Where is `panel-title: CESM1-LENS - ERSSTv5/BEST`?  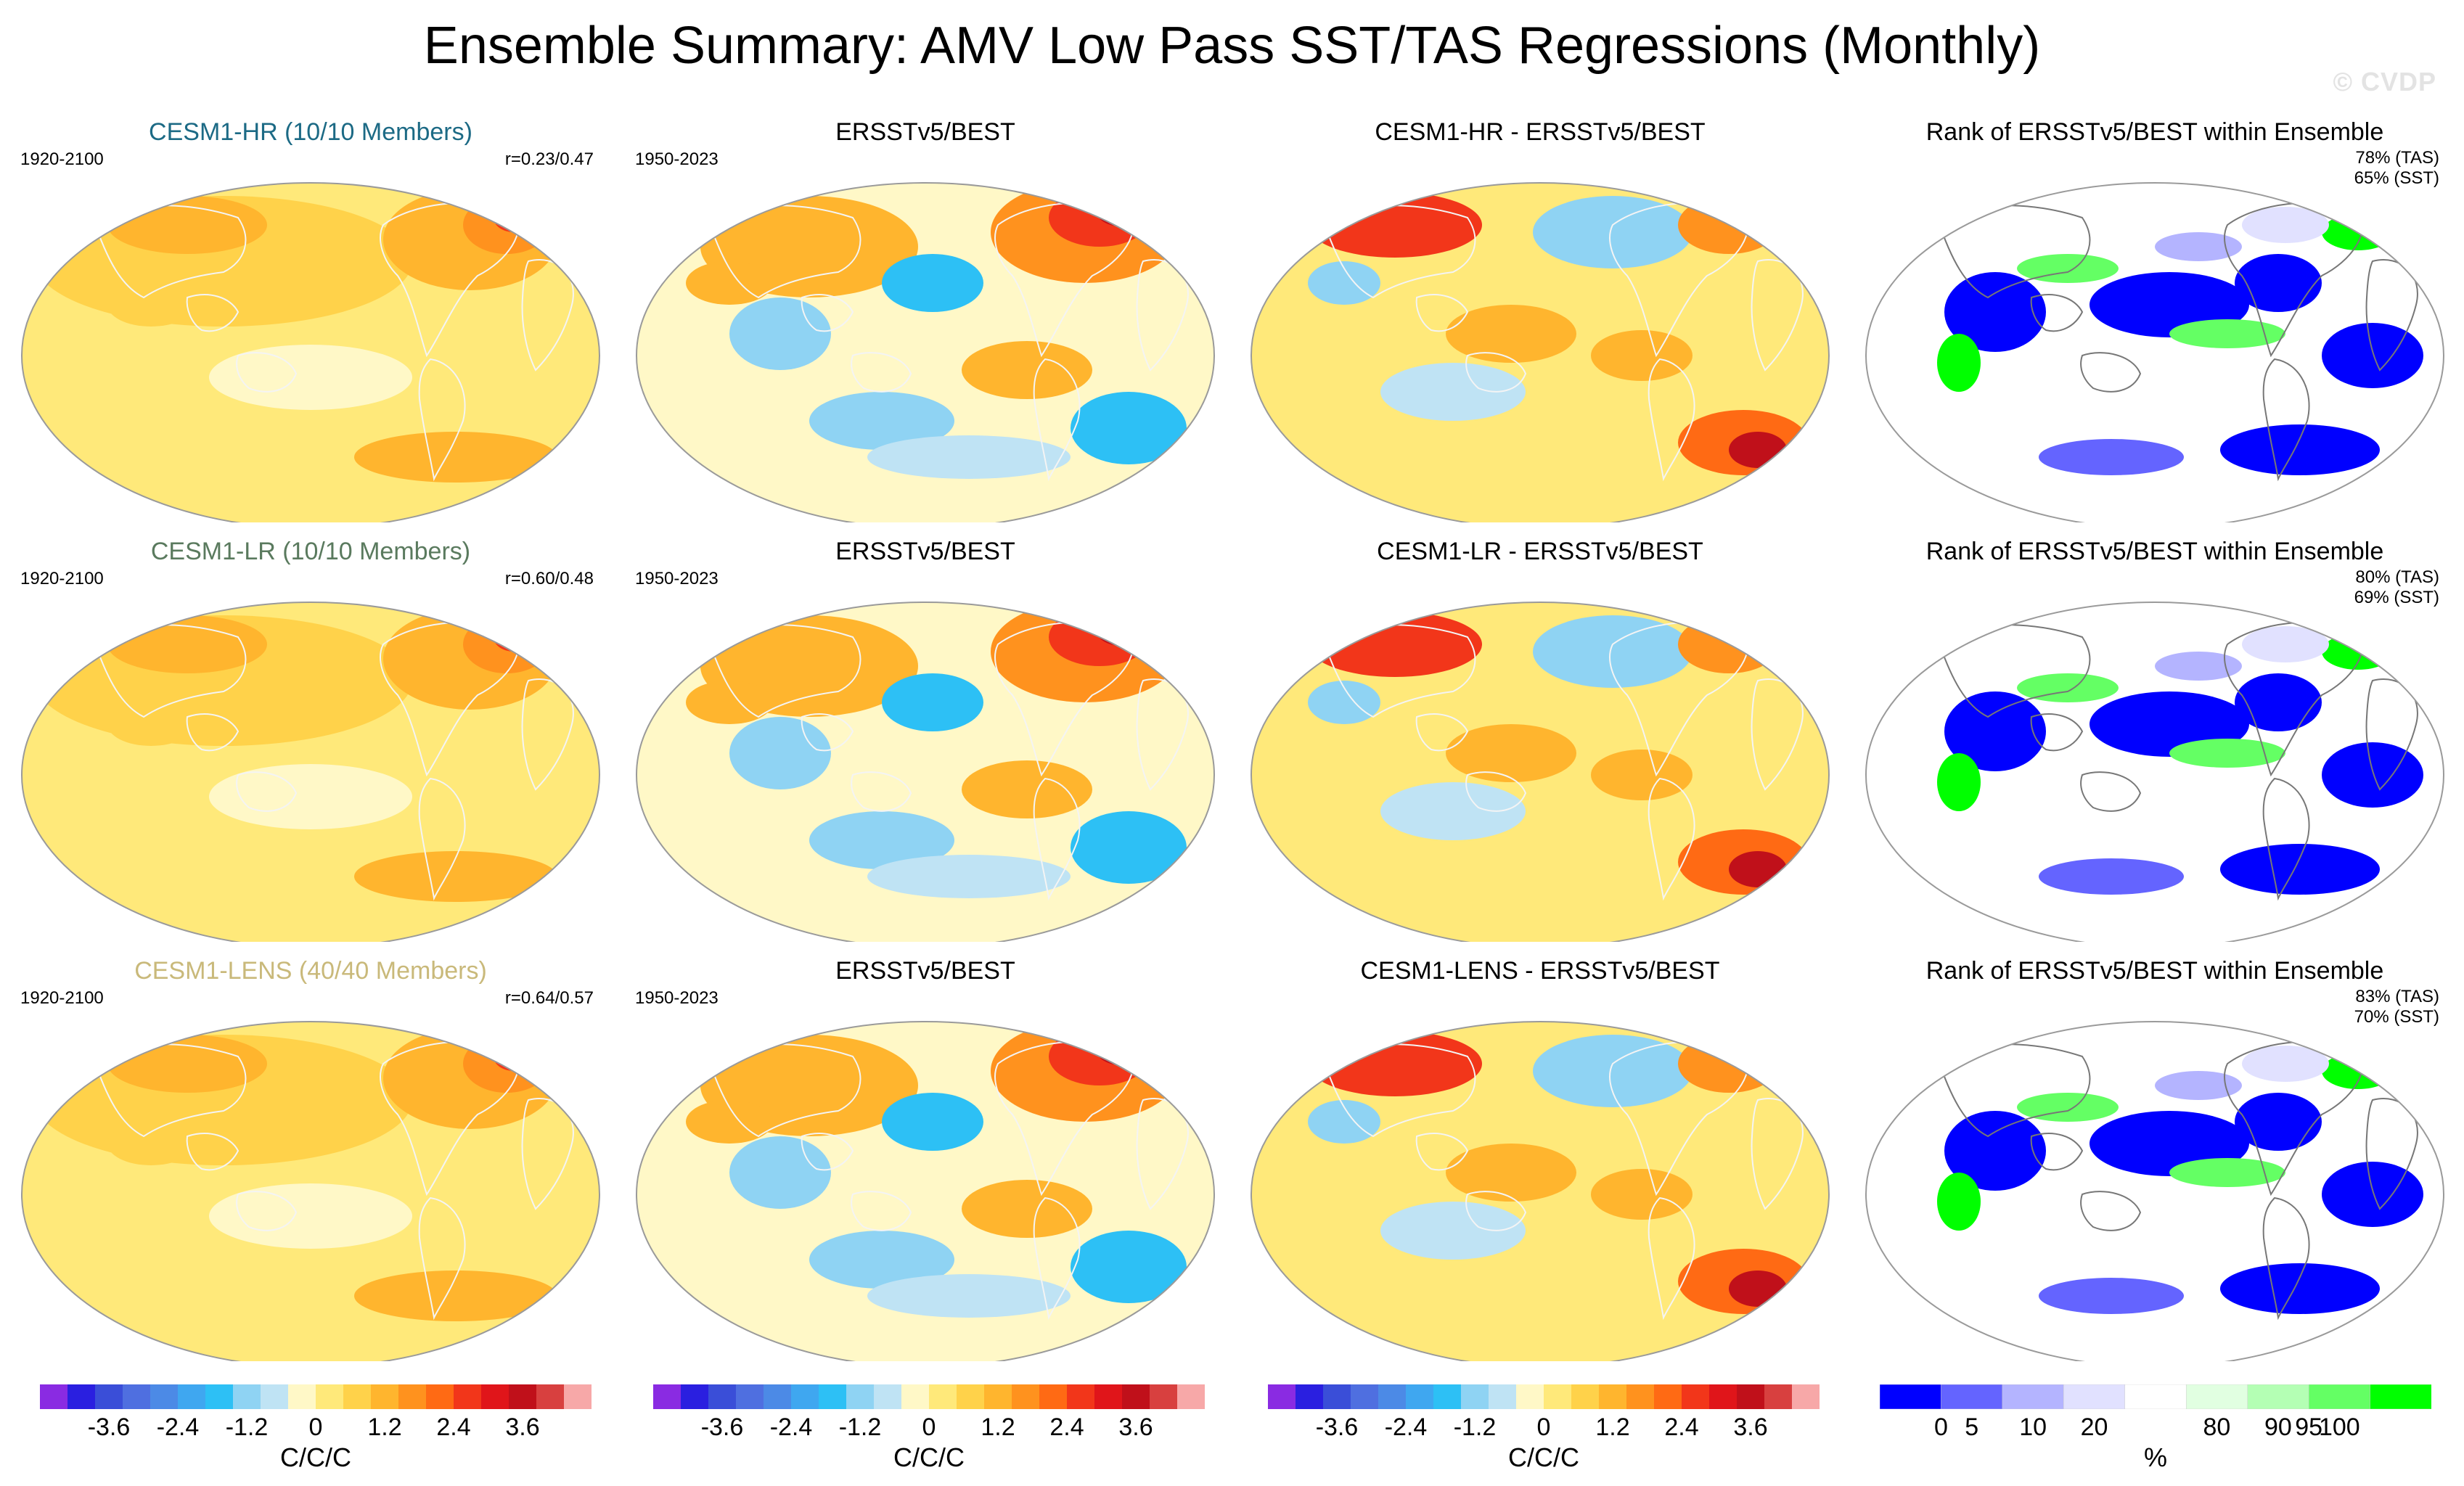
panel-title: CESM1-LENS - ERSSTv5/BEST is located at coordinates (1540, 971).